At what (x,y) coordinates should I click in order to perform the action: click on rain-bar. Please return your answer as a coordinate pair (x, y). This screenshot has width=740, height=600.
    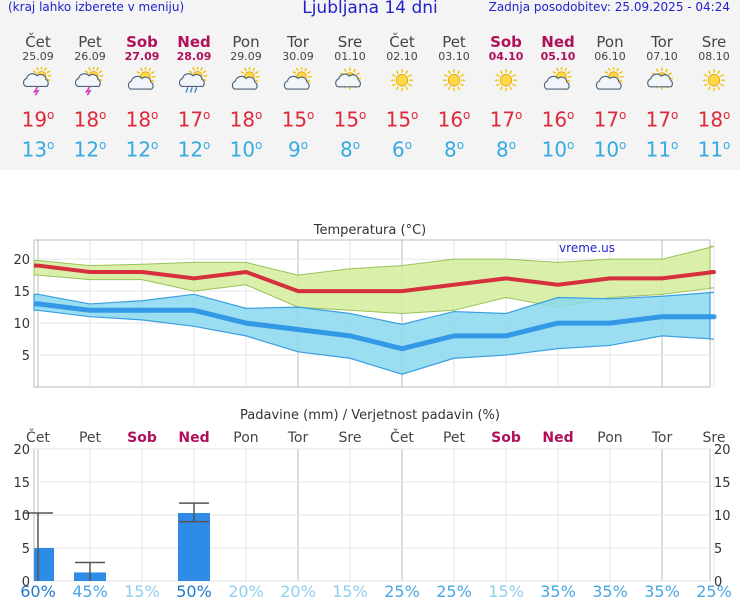
    Looking at the image, I should click on (194, 547).